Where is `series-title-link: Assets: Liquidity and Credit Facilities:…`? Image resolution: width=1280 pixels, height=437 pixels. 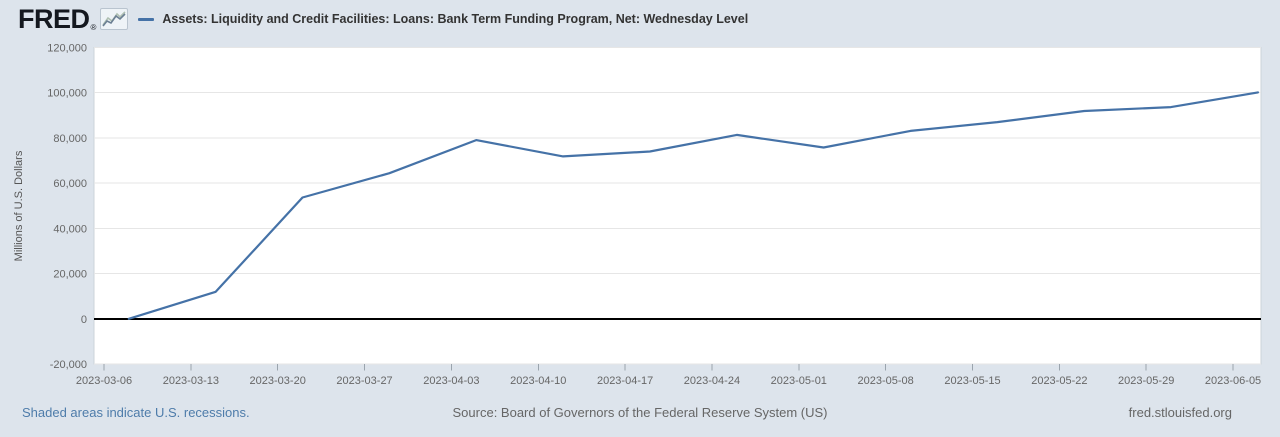
series-title-link: Assets: Liquidity and Credit Facilities:… is located at coordinates (455, 19).